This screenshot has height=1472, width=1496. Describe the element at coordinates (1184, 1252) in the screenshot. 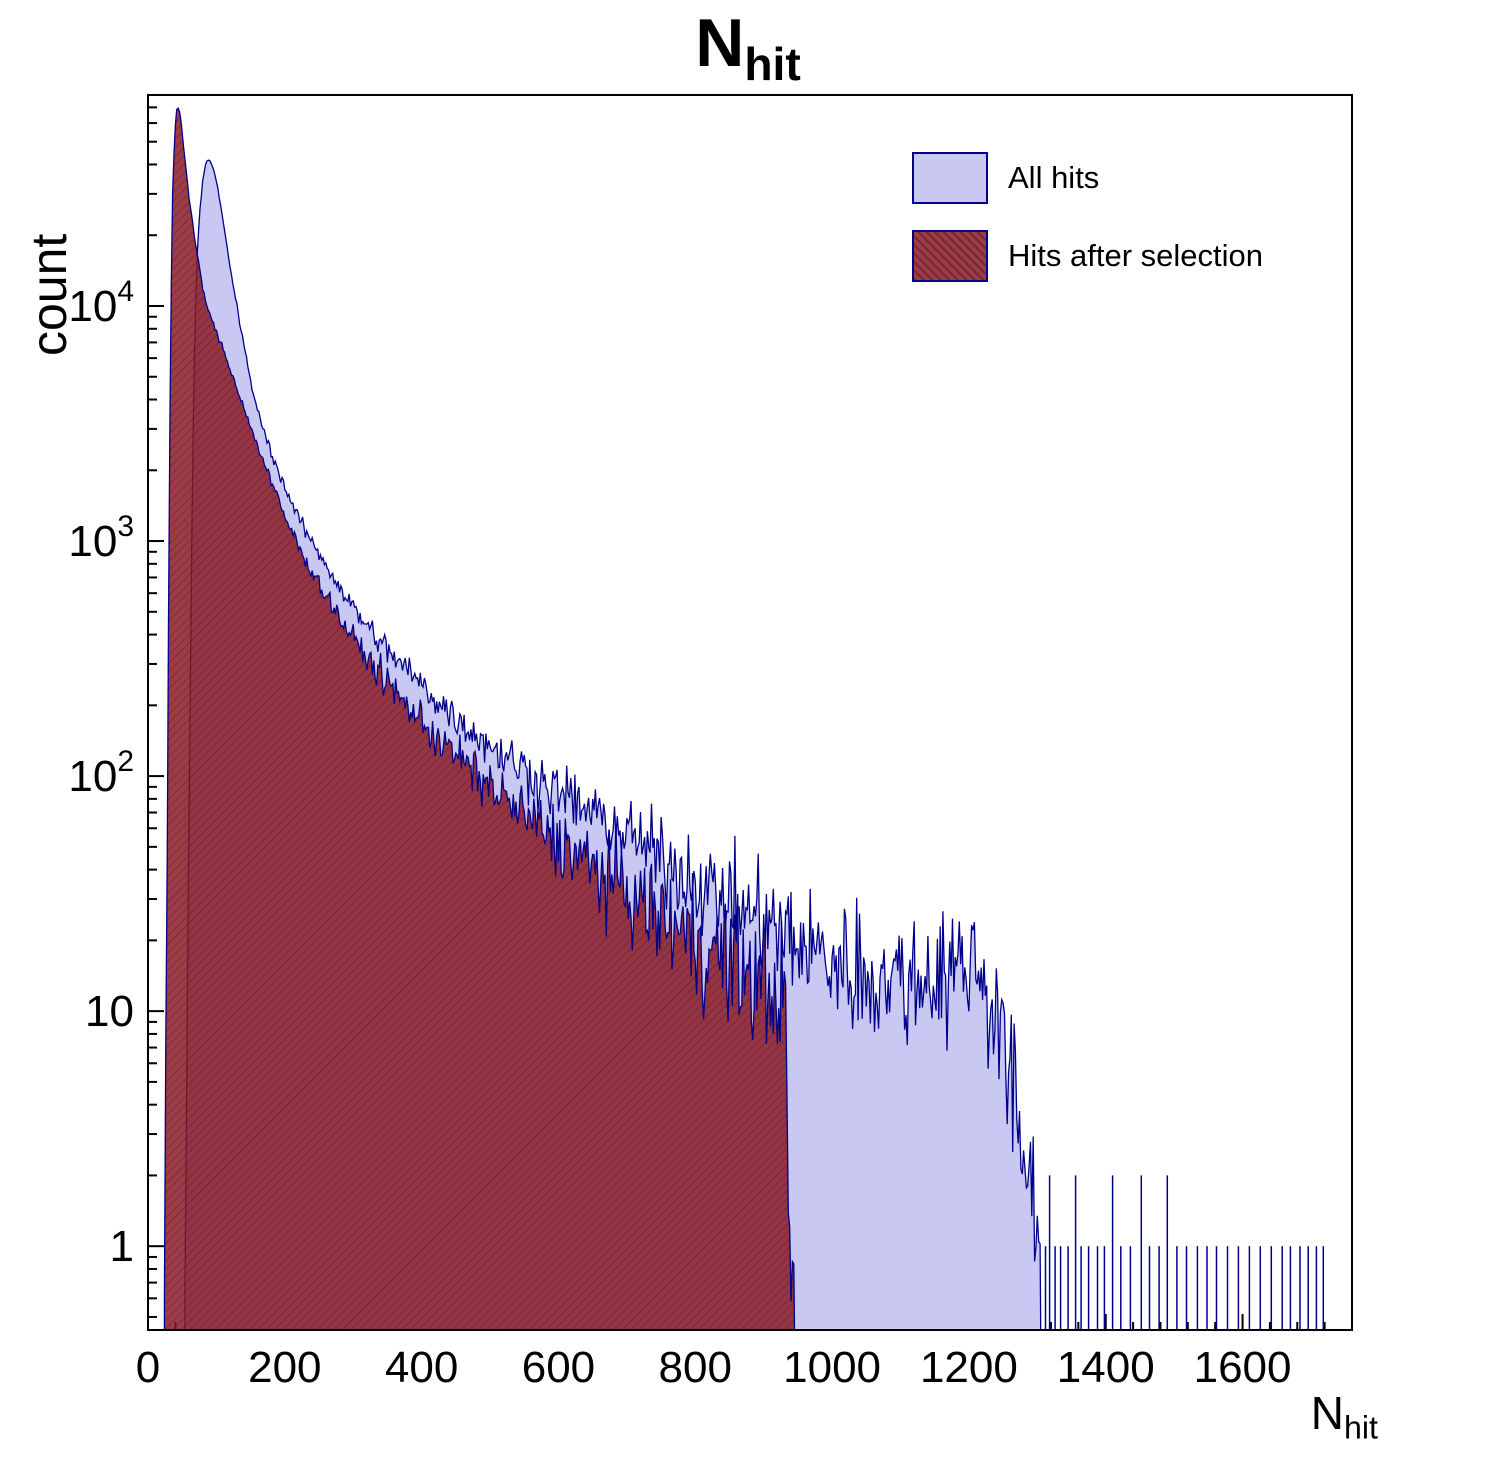

I see `tail-spikes` at that location.